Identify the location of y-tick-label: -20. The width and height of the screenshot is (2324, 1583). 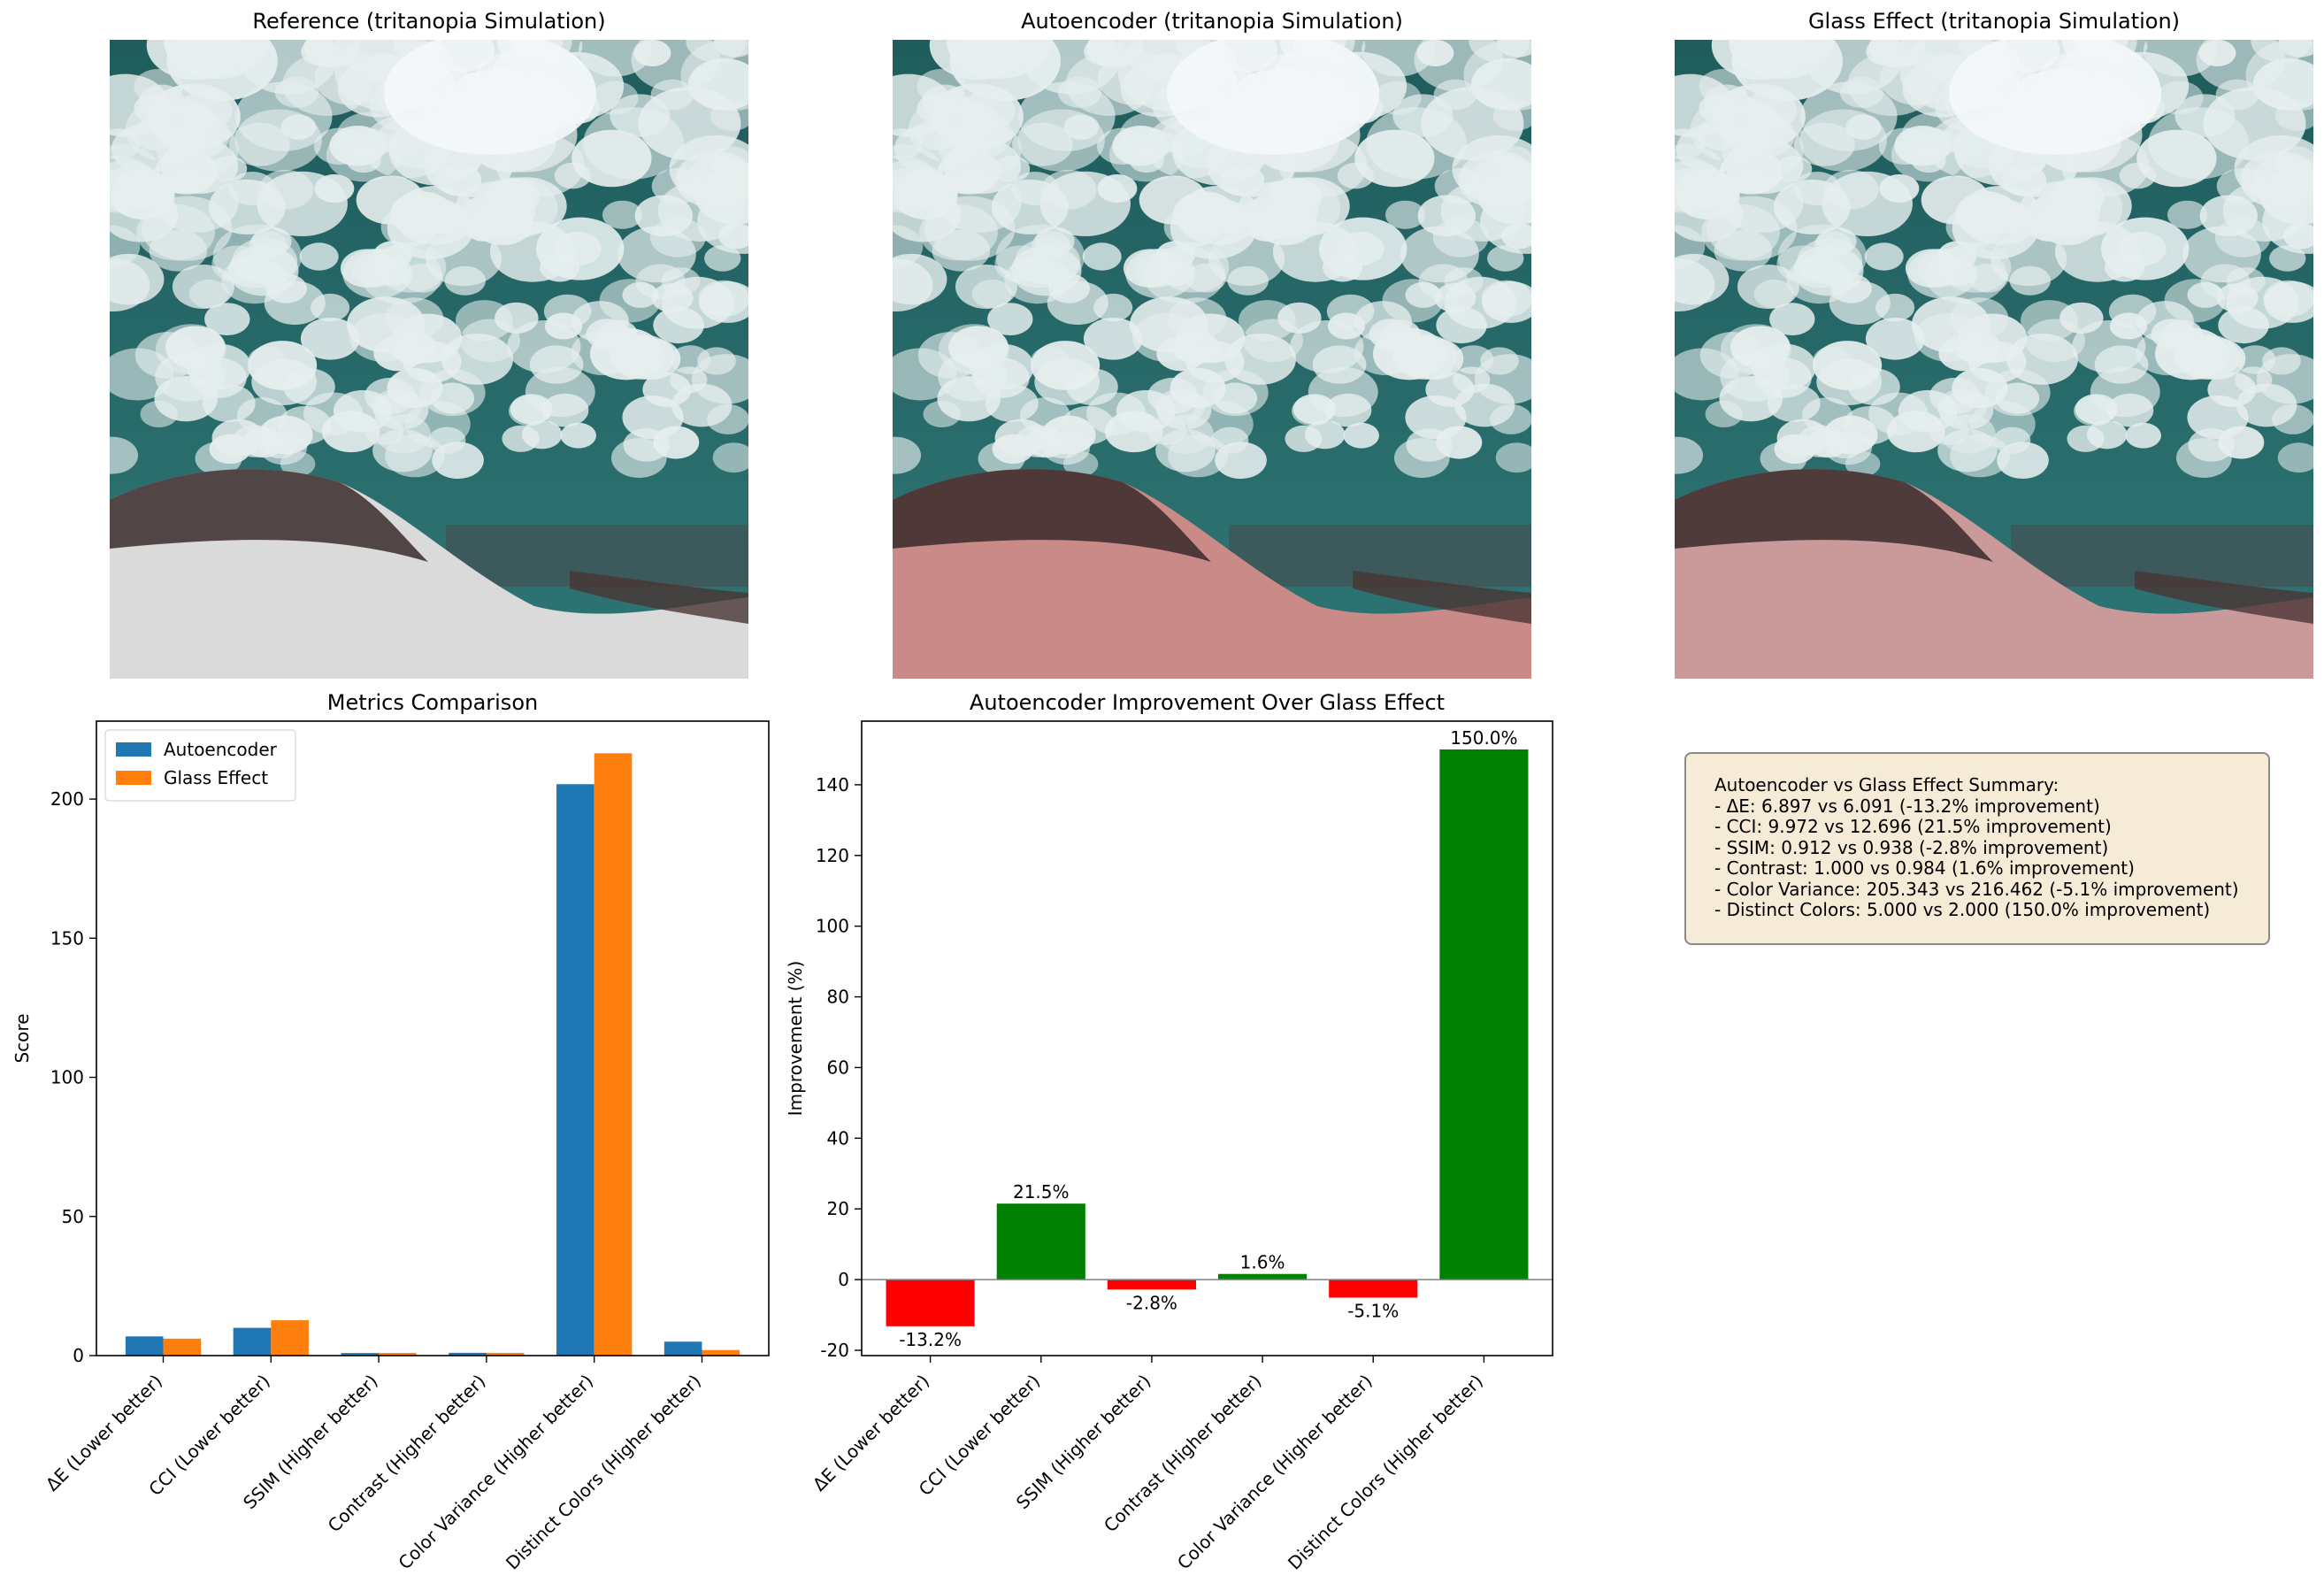
(835, 1350).